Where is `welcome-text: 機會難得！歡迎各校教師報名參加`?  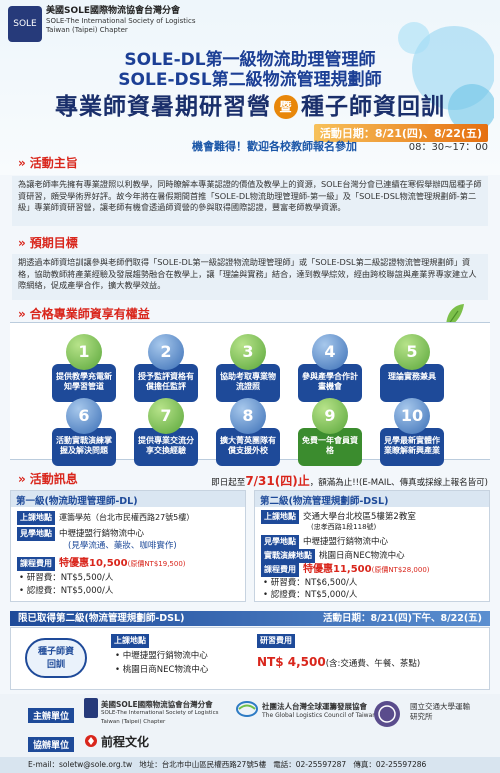
welcome-text: 機會難得！歡迎各校教師報名參加 is located at coordinates (274, 146).